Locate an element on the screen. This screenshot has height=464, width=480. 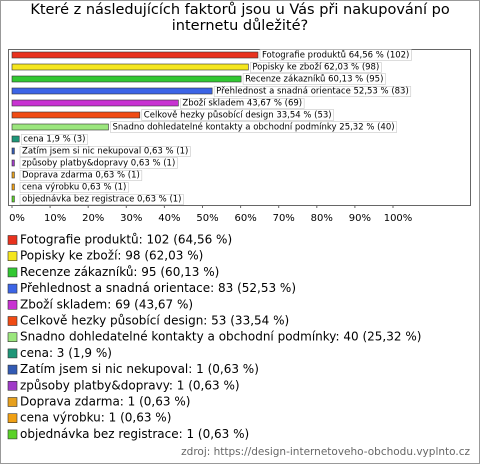
x-tick-label: 80% is located at coordinates (322, 218).